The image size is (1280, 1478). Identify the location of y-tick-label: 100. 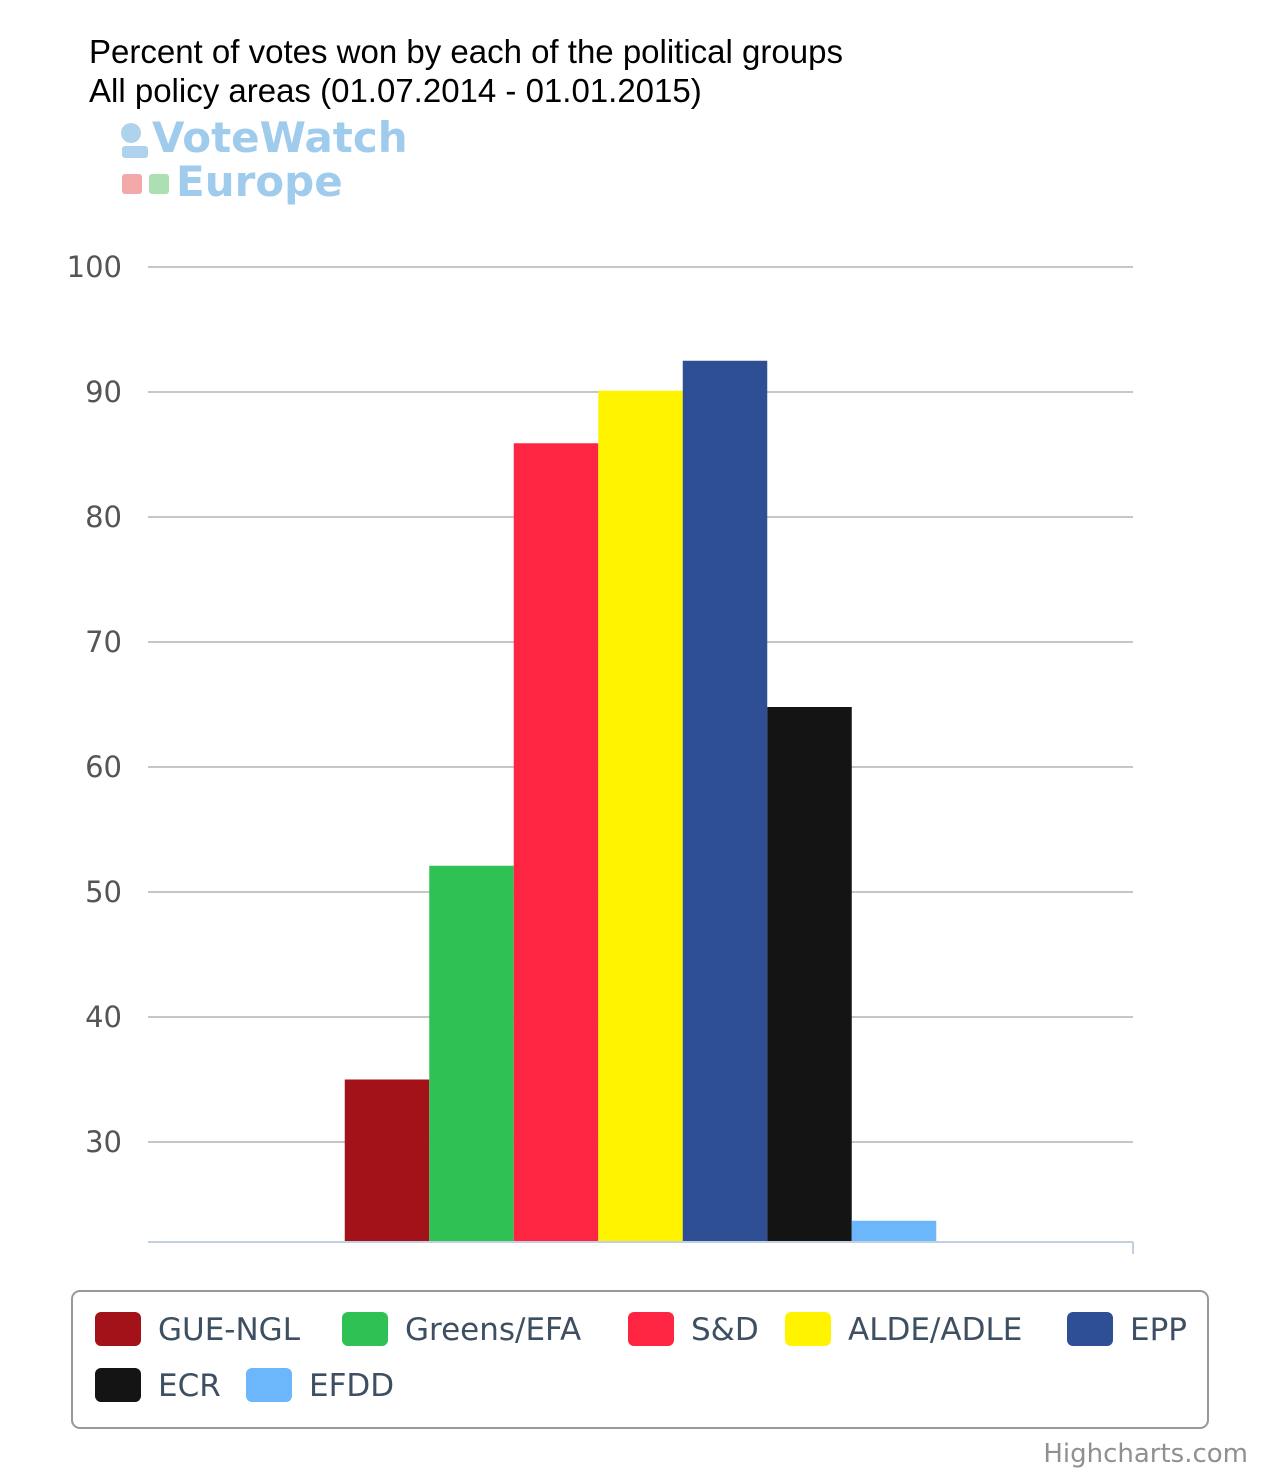
(94, 267).